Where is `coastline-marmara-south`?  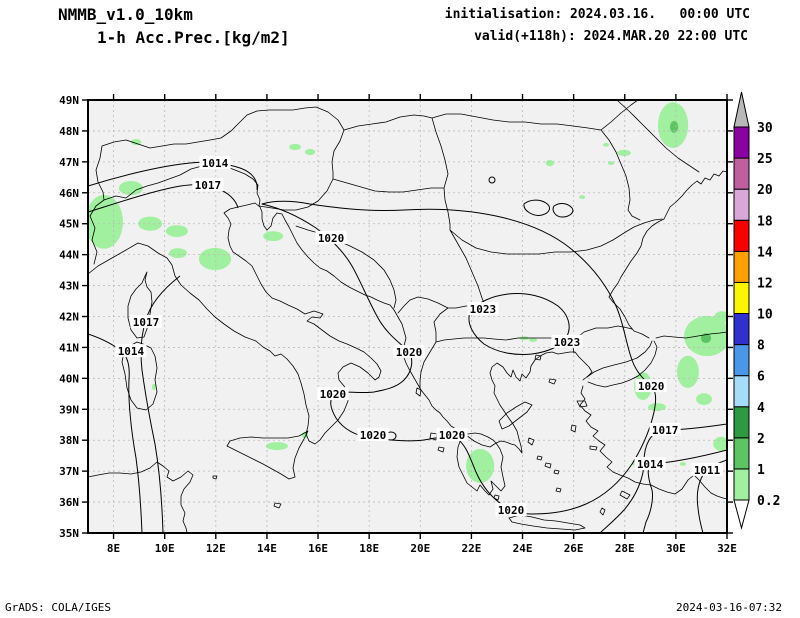
coastline-marmara-south is located at coordinates (622, 364).